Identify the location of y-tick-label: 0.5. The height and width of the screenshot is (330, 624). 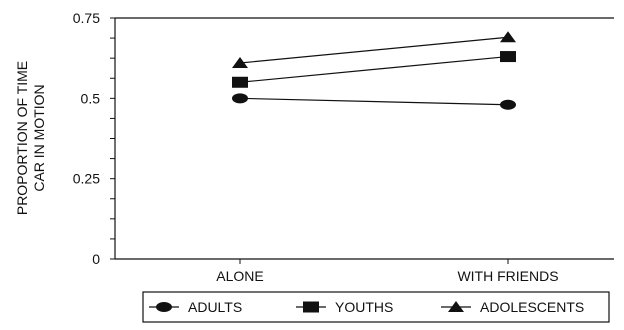
(91, 98).